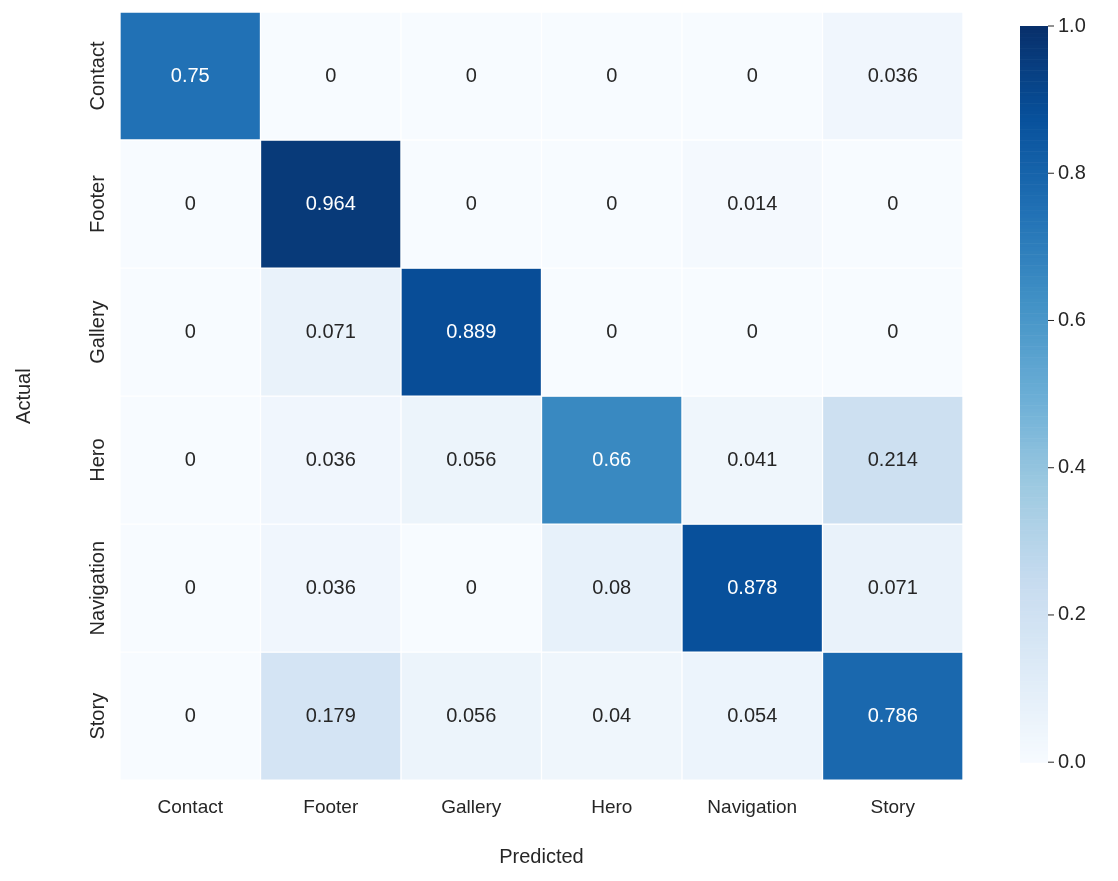 The image size is (1118, 881). What do you see at coordinates (1072, 171) in the screenshot?
I see `color-bar-label: 0.8` at bounding box center [1072, 171].